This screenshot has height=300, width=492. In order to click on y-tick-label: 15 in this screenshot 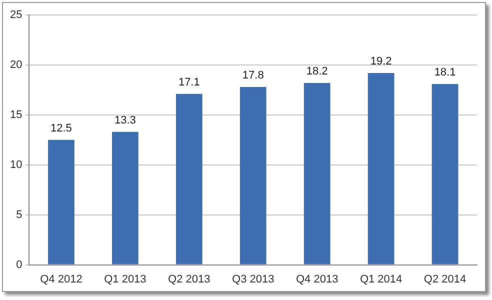, I will do `click(16, 114)`.